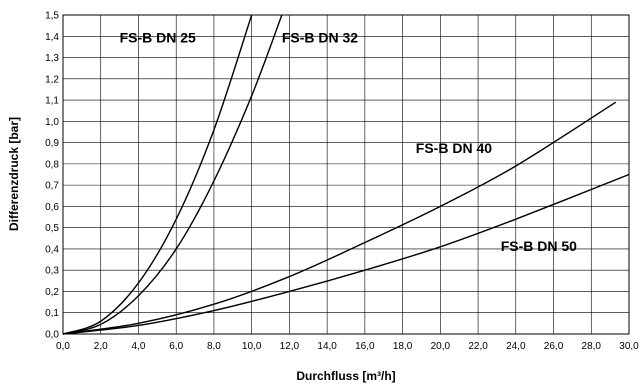 The image size is (643, 385). What do you see at coordinates (539, 246) in the screenshot?
I see `series-label-fs-b-dn-50: FS-B DN 50` at bounding box center [539, 246].